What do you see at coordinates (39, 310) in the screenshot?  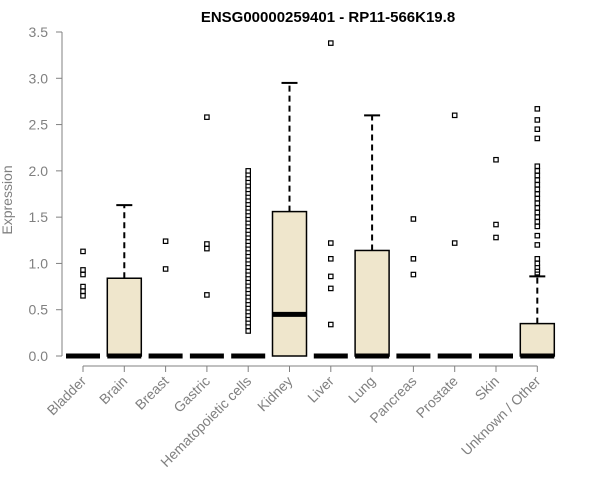 I see `y-tick-label: 0.5` at bounding box center [39, 310].